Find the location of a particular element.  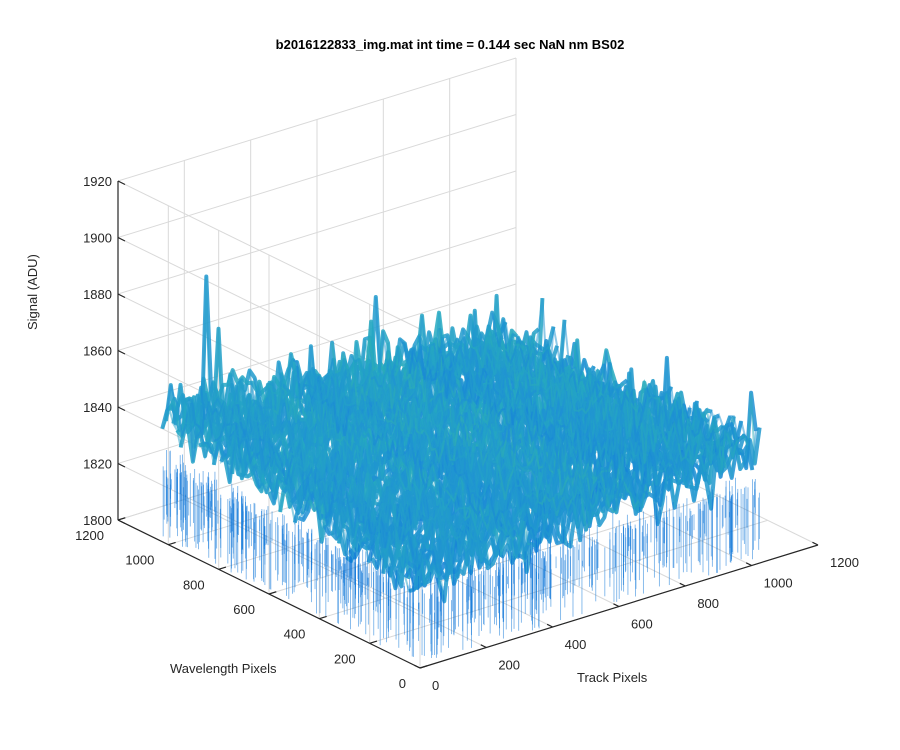

x-tick-label: 800 is located at coordinates (708, 603).